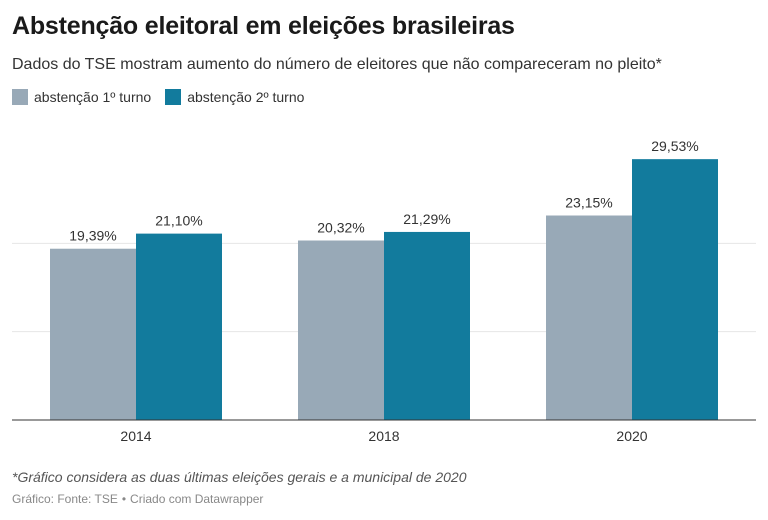 The image size is (768, 520). Describe the element at coordinates (588, 203) in the screenshot. I see `data-label-2020-series-1: 23,15%` at that location.